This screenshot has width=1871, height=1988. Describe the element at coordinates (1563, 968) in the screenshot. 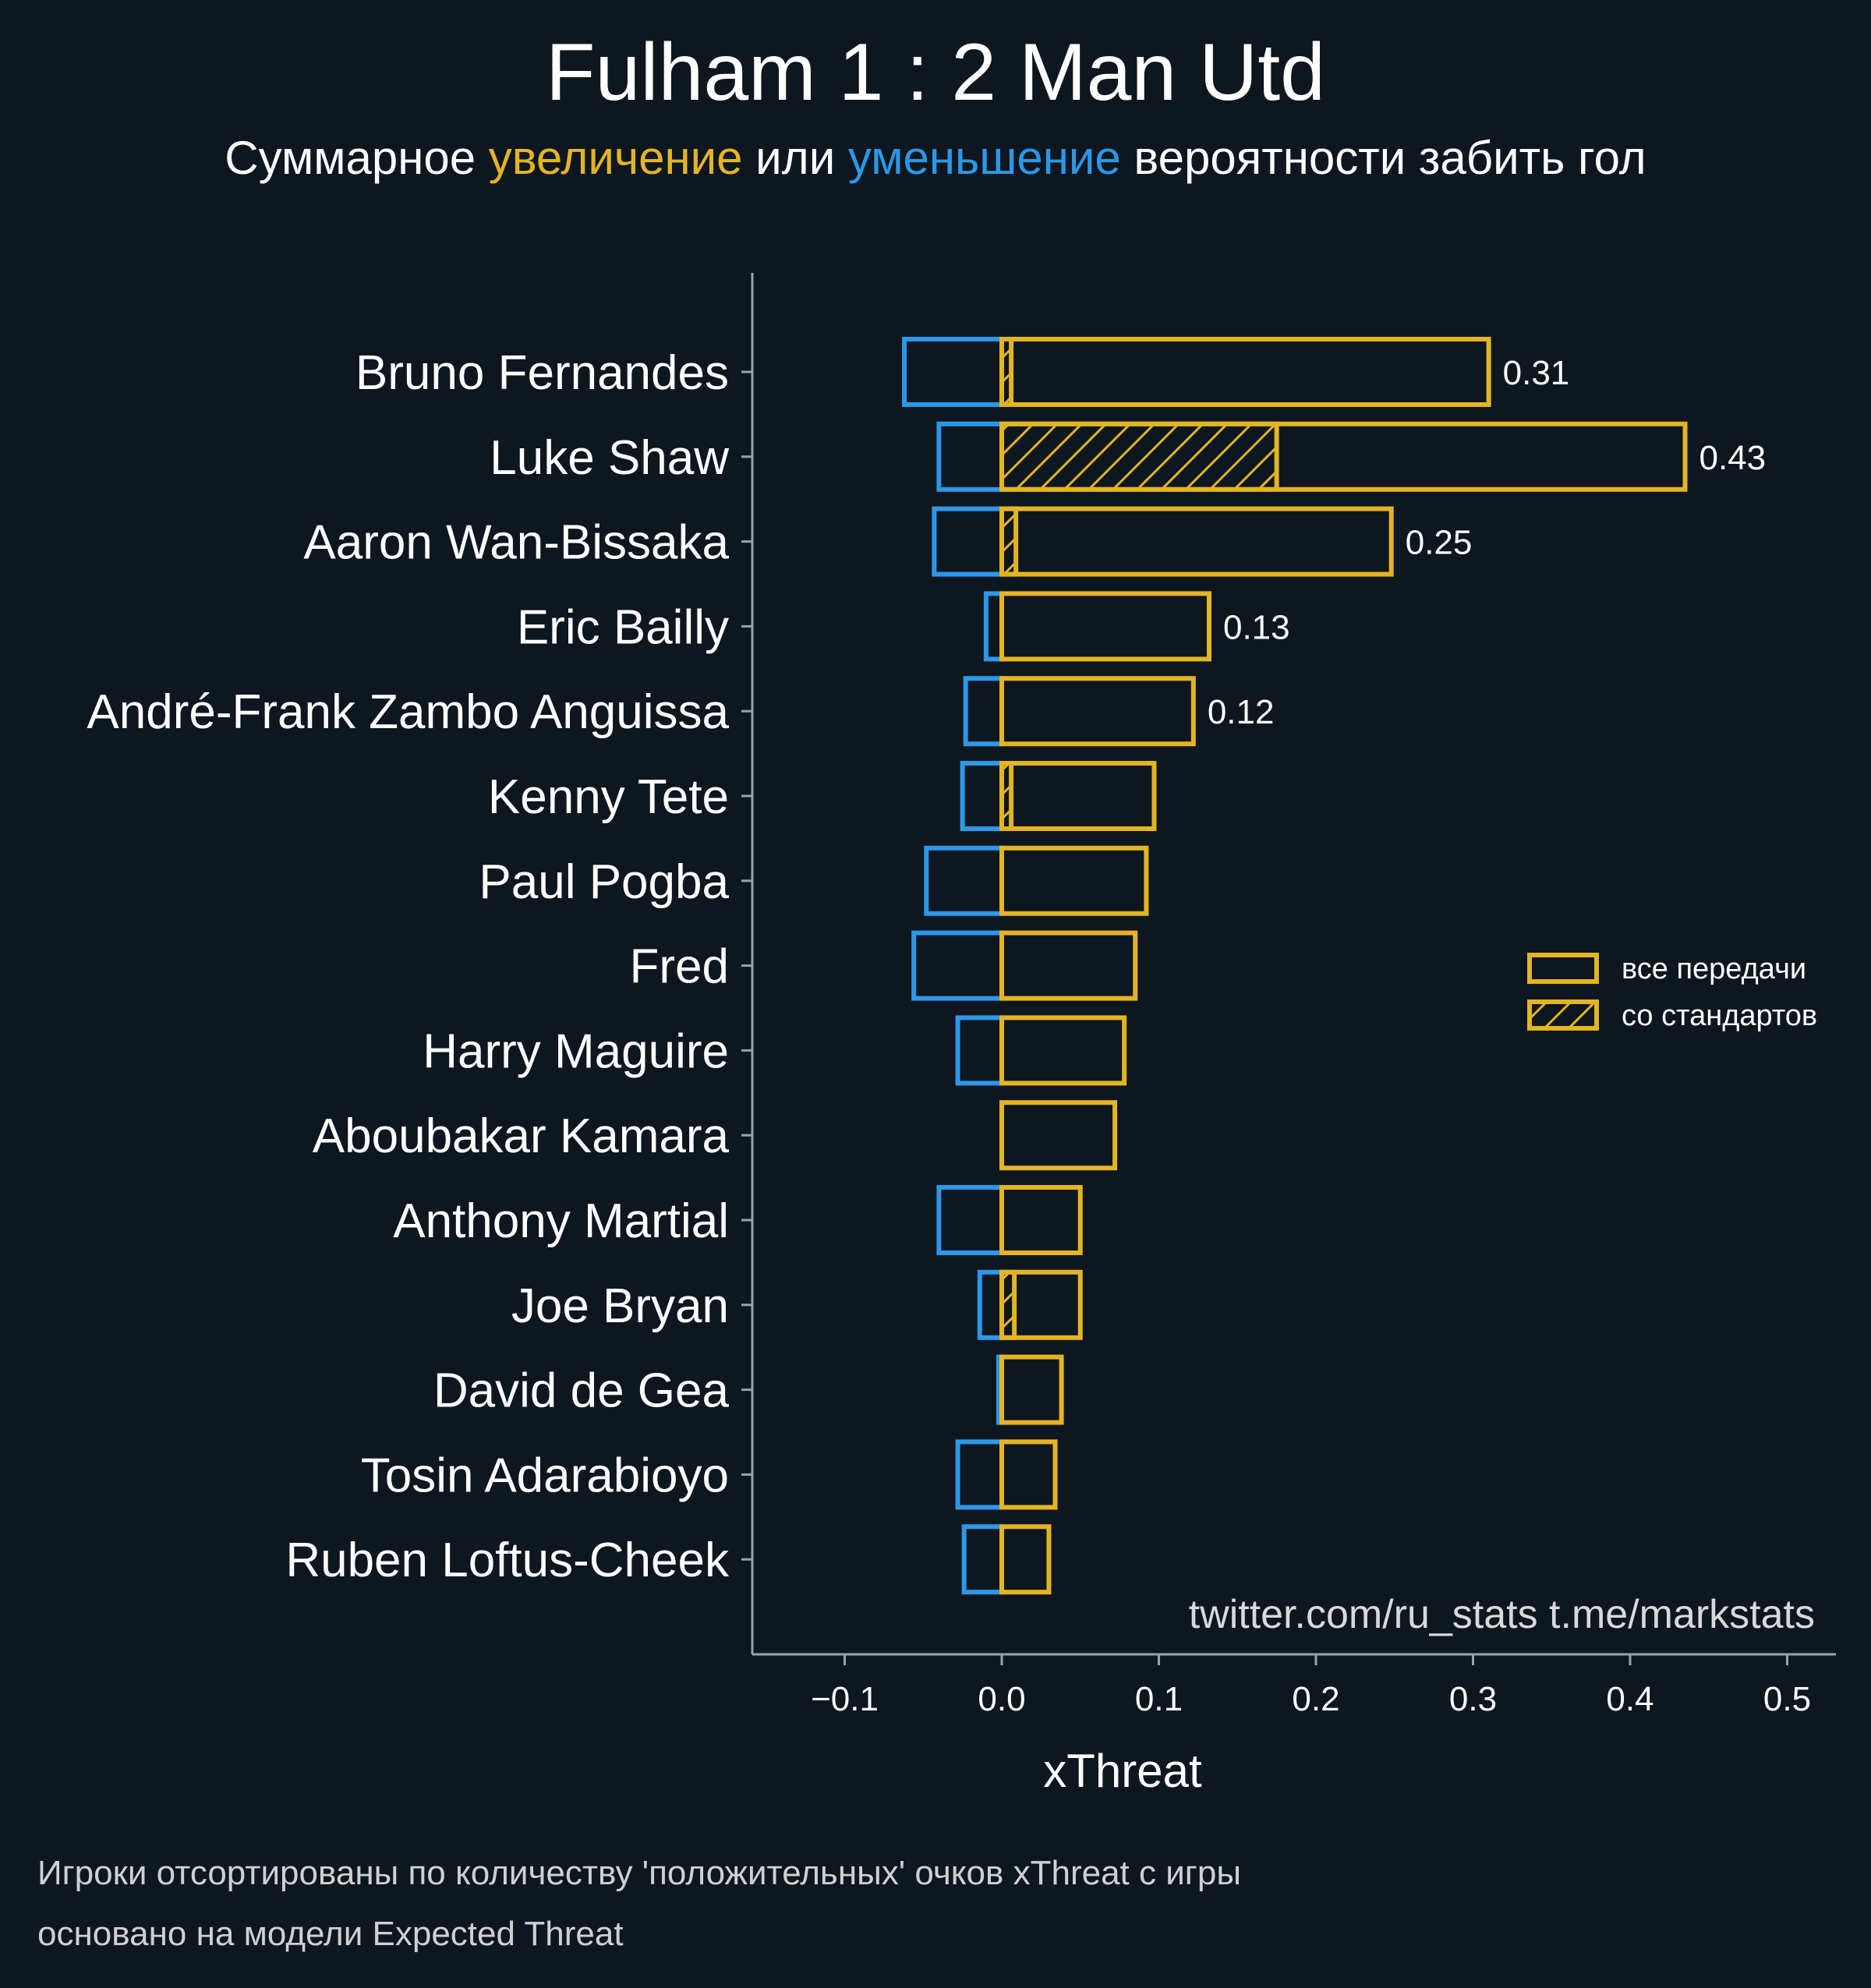

I see `legend-swatch-all-passes` at that location.